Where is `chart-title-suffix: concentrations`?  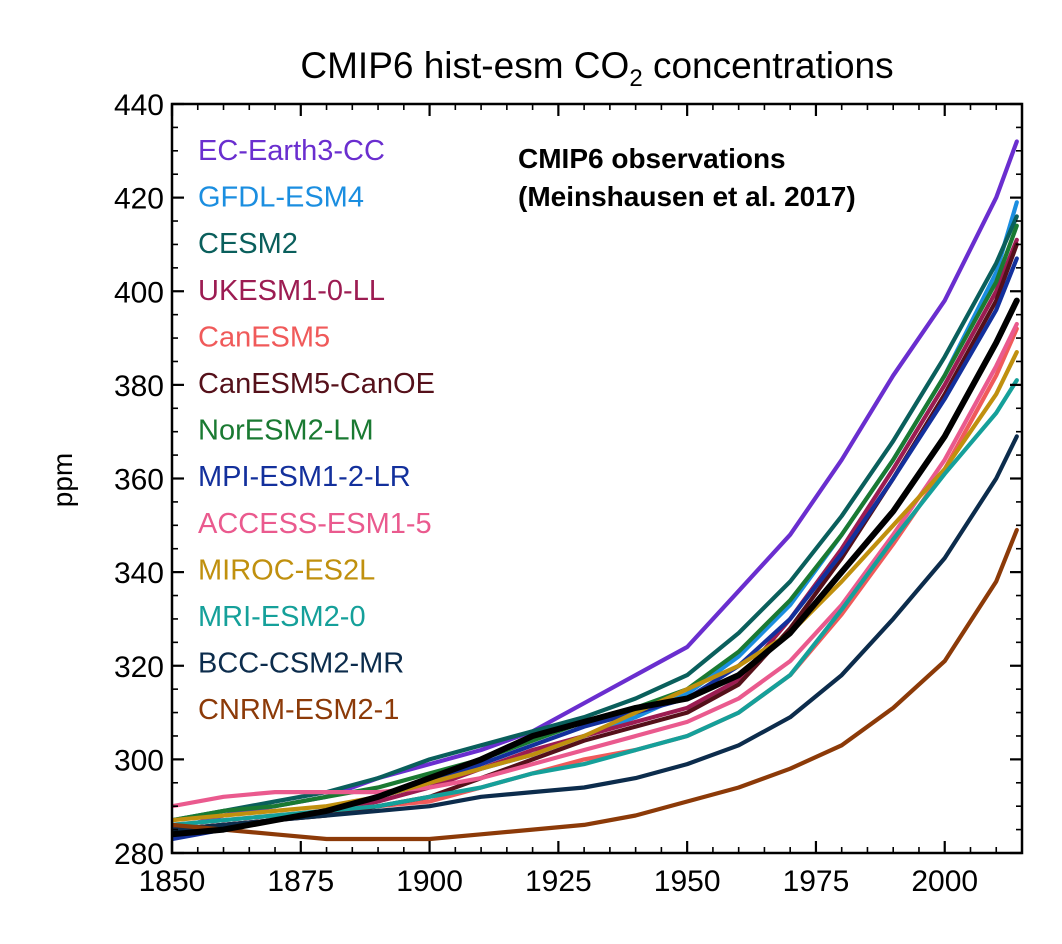
chart-title-suffix: concentrations is located at coordinates (768, 65).